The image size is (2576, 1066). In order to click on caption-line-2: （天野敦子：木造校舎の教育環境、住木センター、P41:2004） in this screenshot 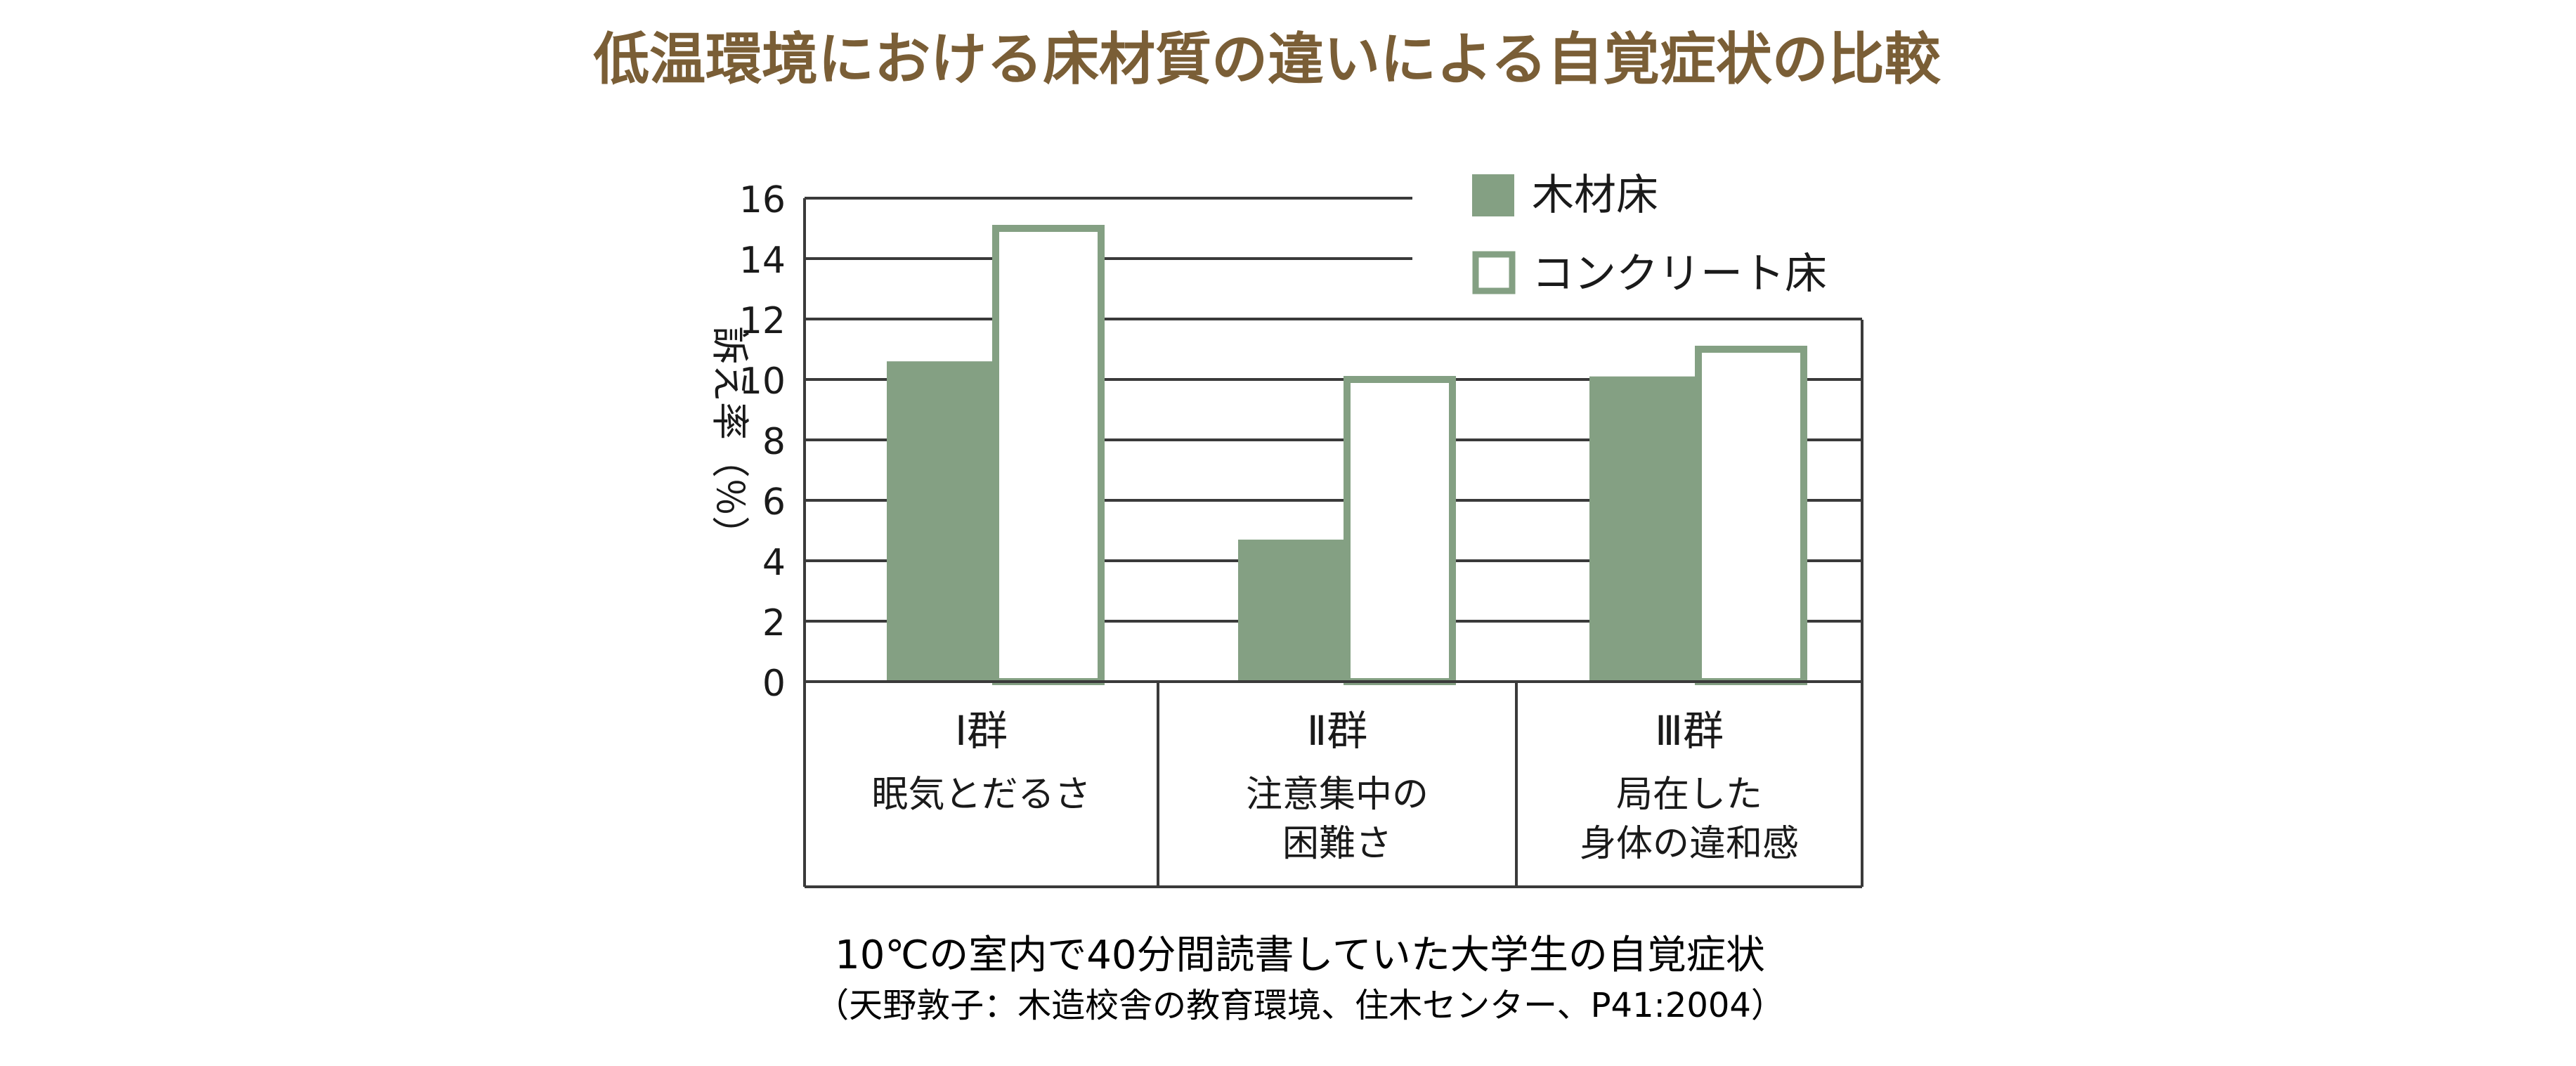, I will do `click(1300, 1006)`.